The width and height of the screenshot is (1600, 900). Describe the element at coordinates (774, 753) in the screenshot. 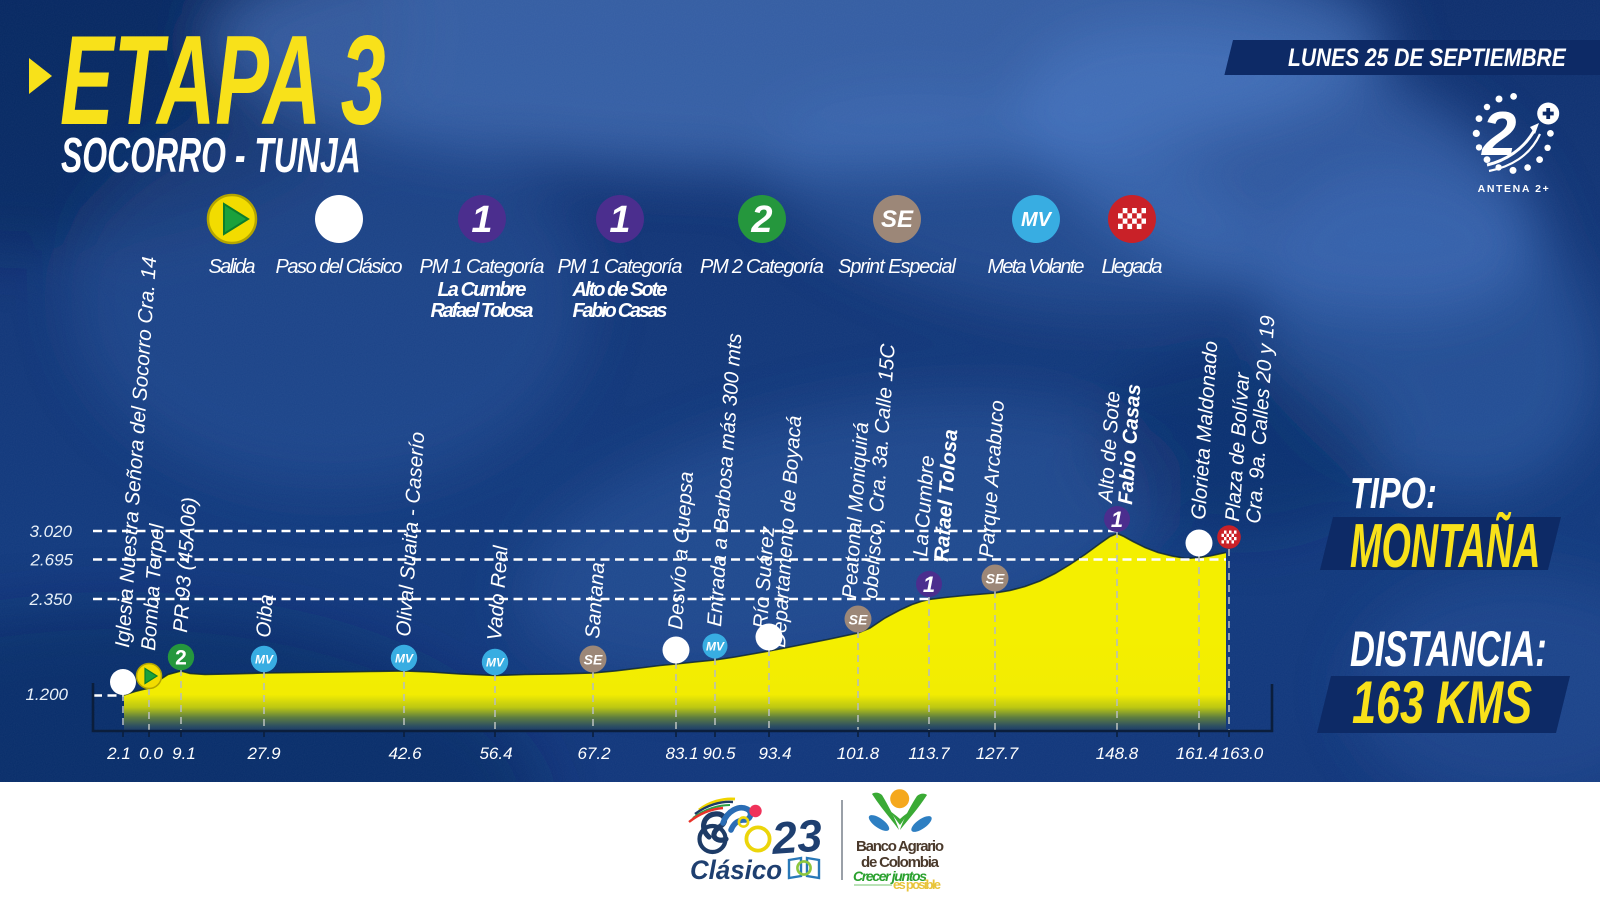

I see `svg-text: 93.4` at that location.